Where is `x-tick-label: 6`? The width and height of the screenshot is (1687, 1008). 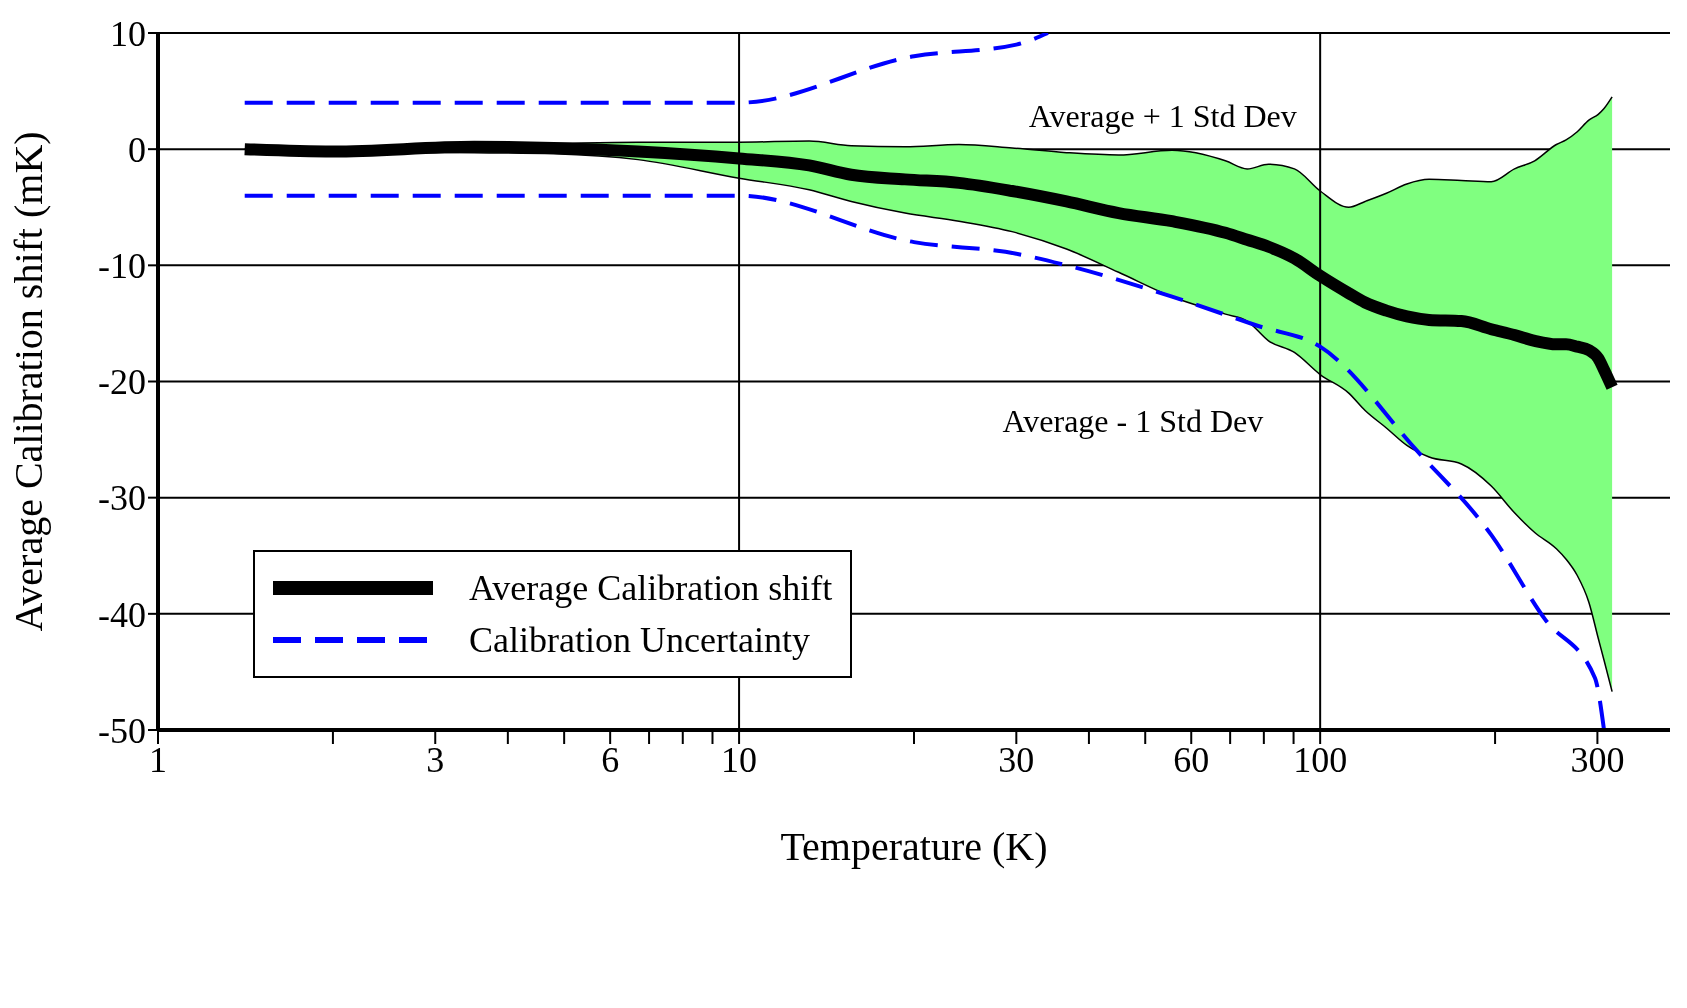 x-tick-label: 6 is located at coordinates (610, 759).